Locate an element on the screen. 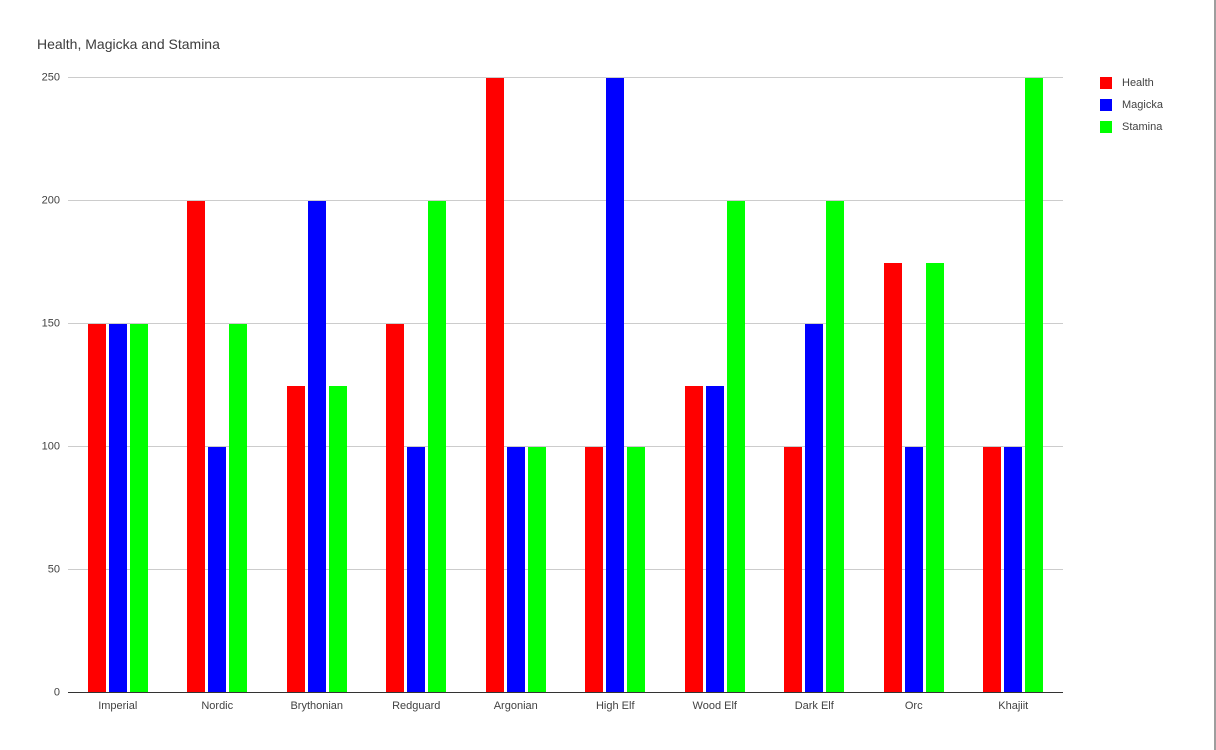 This screenshot has height=750, width=1216. bar-health-brythonian is located at coordinates (295, 539).